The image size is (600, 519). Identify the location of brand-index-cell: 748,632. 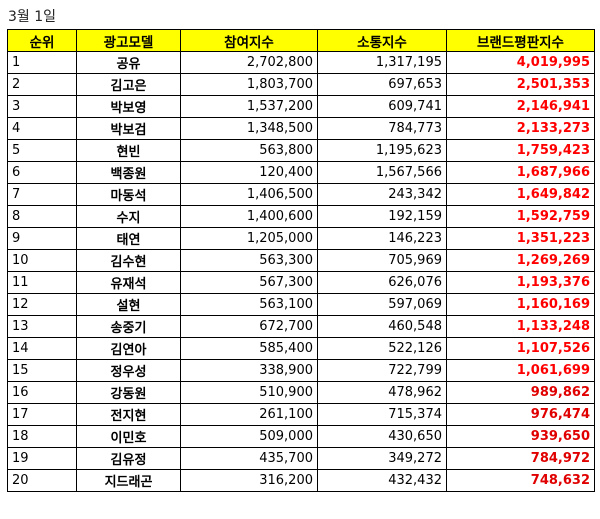
(520, 480).